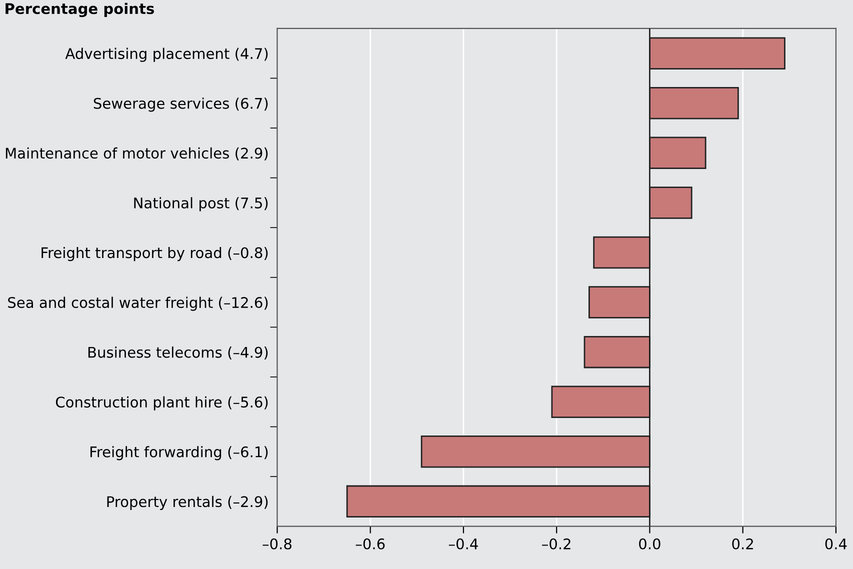 The height and width of the screenshot is (569, 853). I want to click on y-tick-label: Maintenance of motor vehicles (2.9), so click(137, 153).